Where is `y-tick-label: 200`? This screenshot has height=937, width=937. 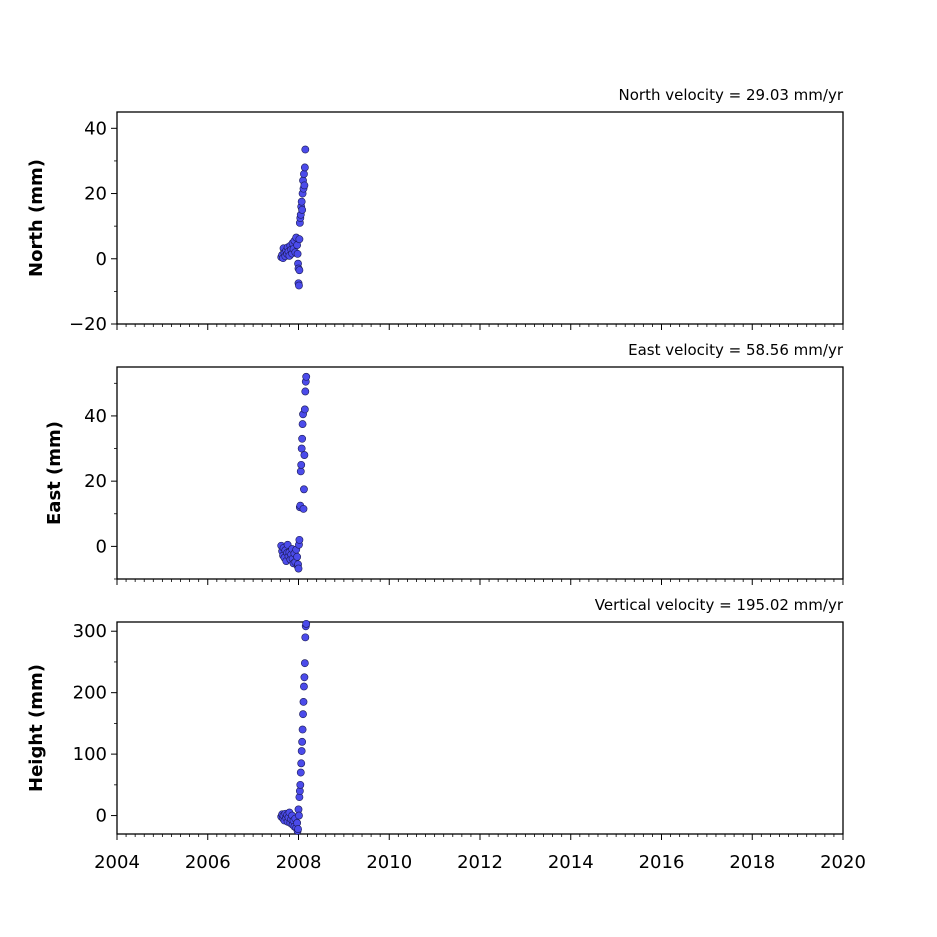 y-tick-label: 200 is located at coordinates (90, 693).